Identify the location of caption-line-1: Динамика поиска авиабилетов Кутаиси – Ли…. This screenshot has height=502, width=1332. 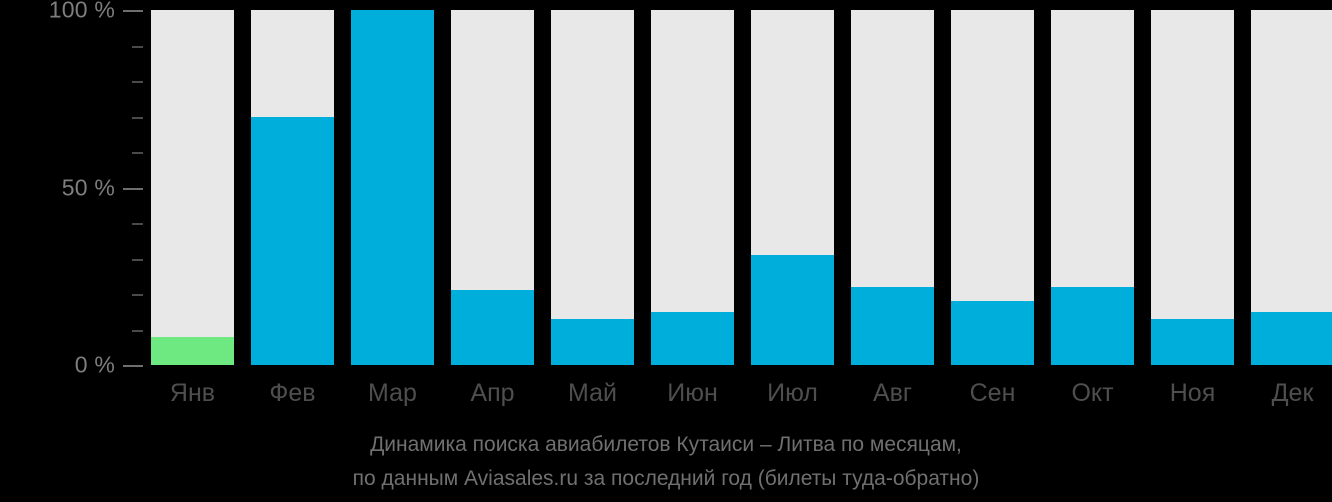
(666, 444).